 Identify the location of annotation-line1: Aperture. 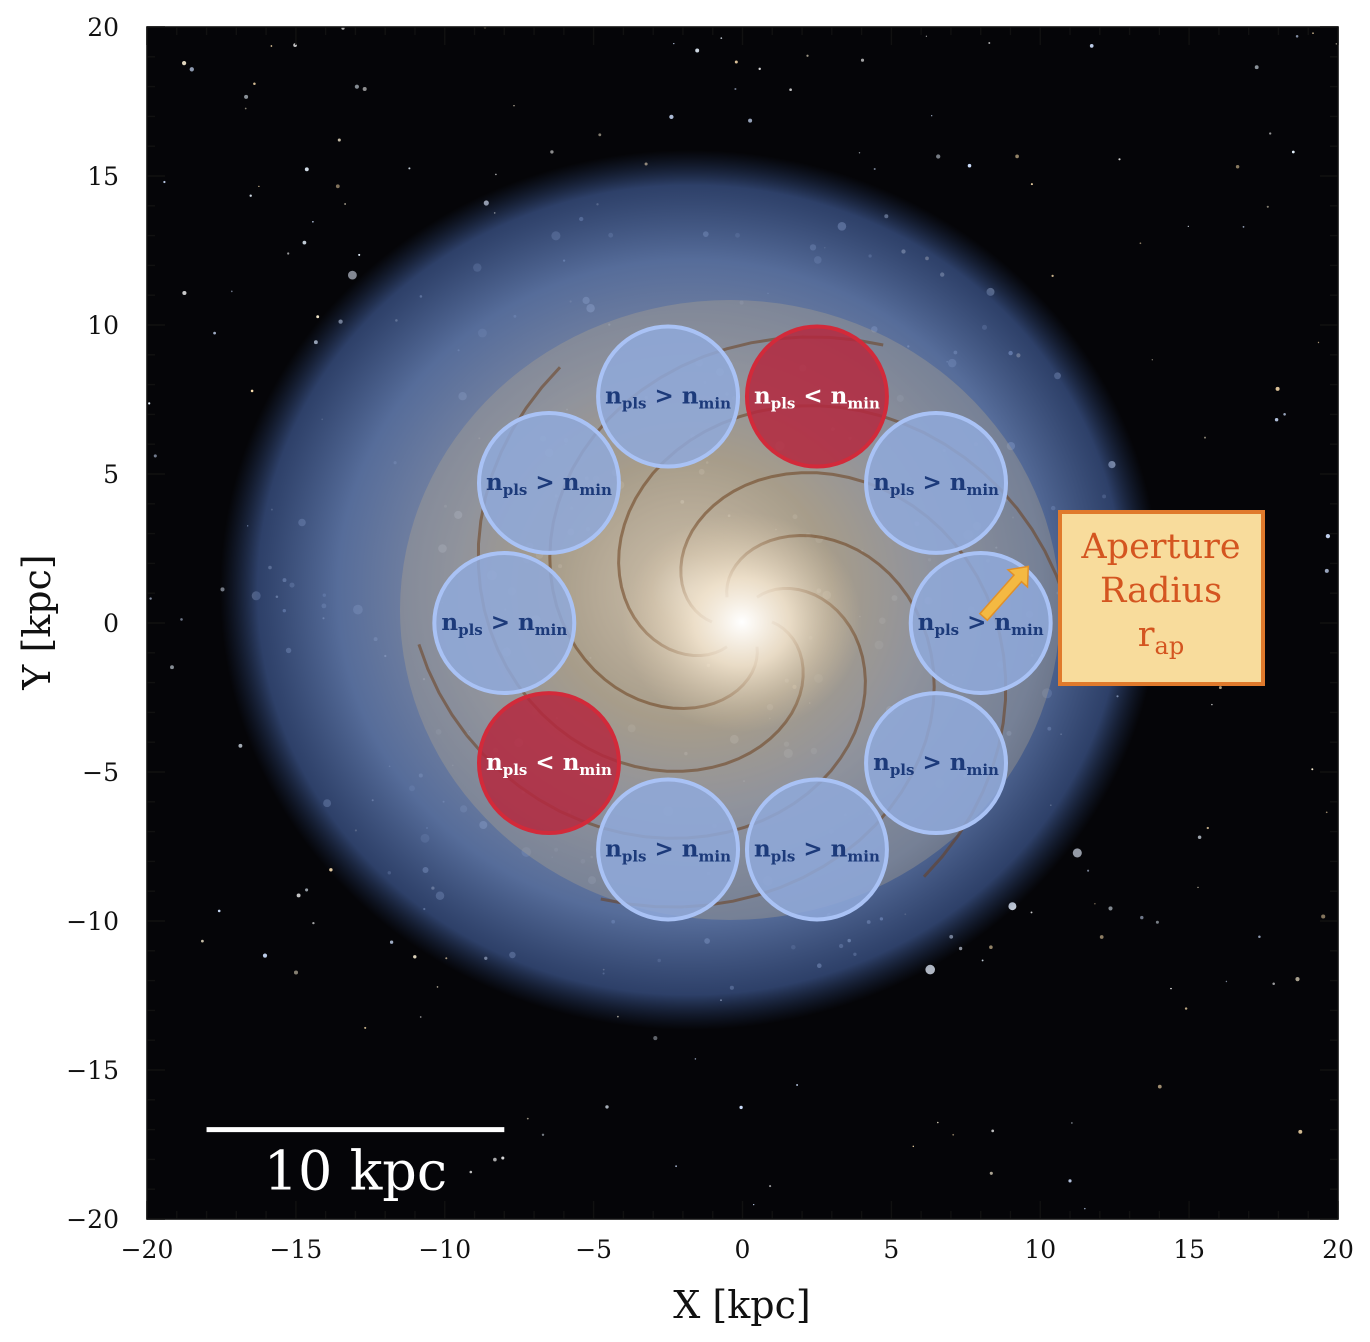
(1160, 547).